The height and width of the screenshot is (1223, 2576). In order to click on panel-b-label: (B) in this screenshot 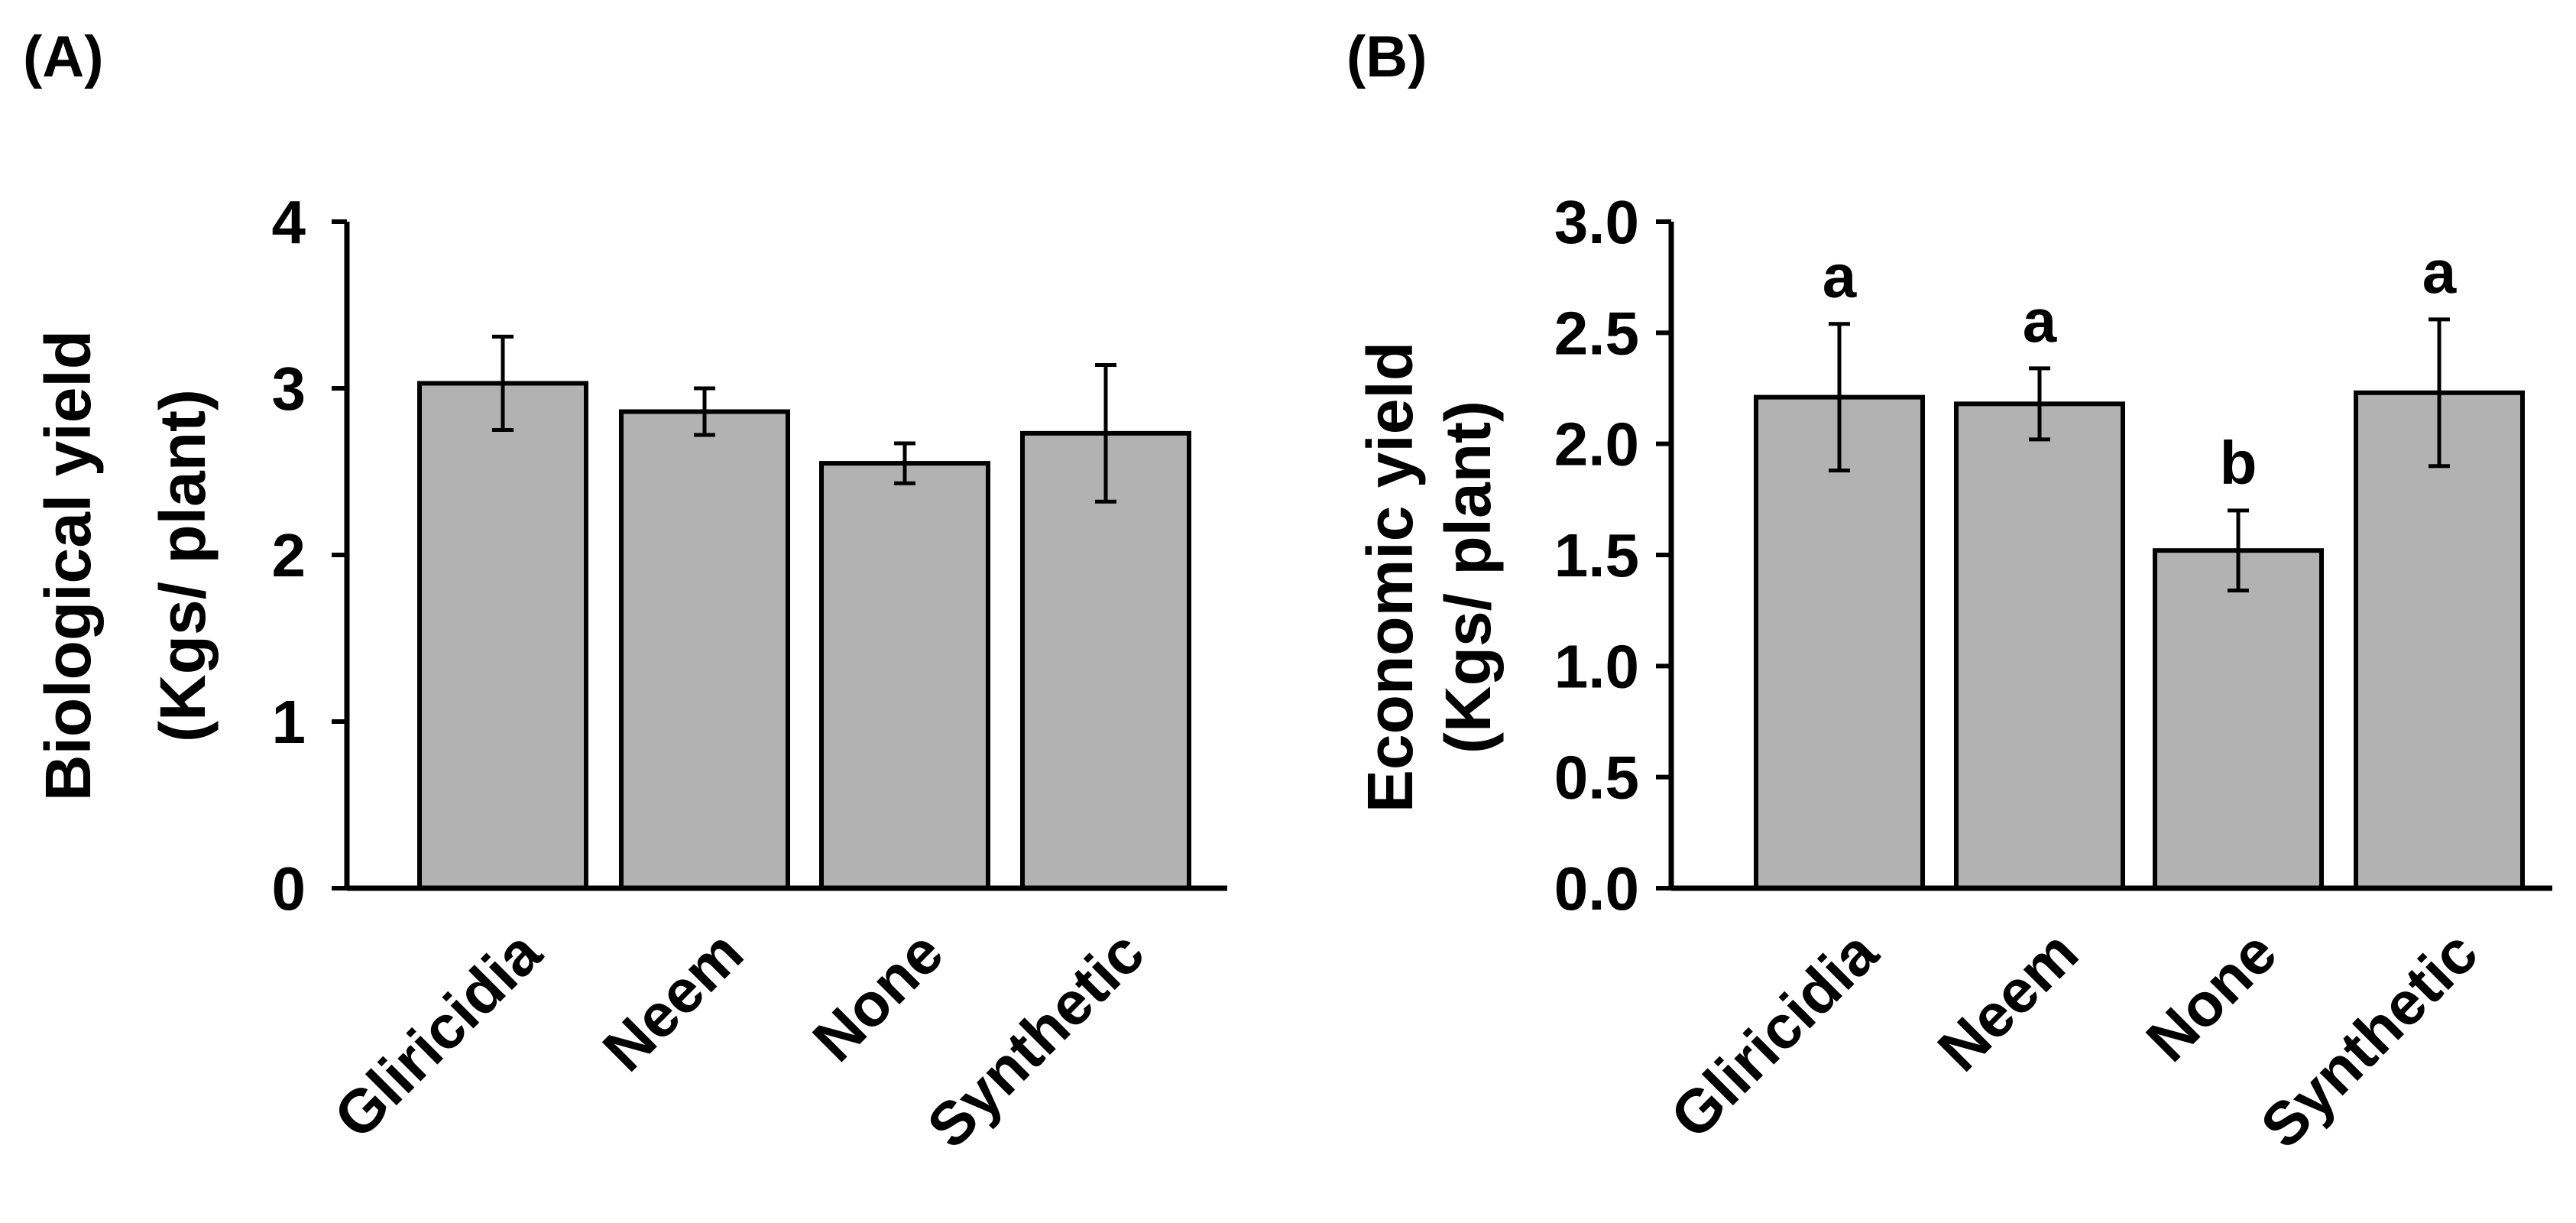, I will do `click(1387, 56)`.